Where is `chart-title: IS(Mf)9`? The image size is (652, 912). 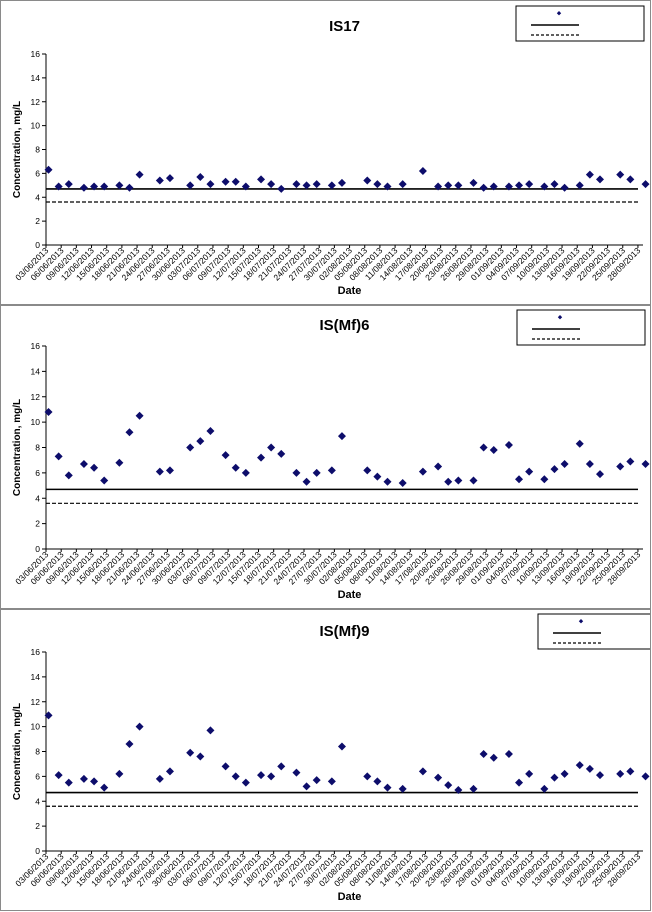
chart-title: IS(Mf)9 is located at coordinates (345, 631).